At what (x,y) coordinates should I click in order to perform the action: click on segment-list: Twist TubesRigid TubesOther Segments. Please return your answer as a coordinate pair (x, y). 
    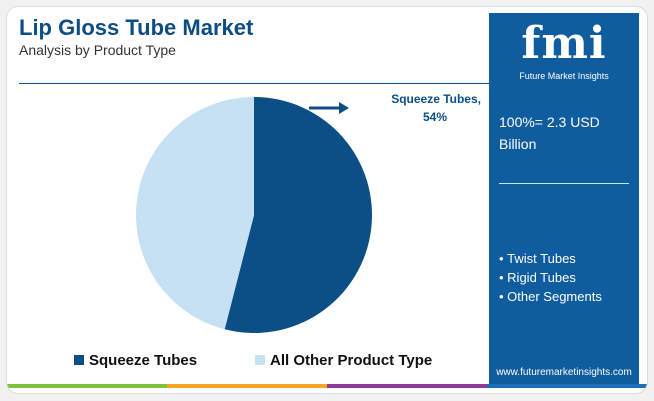
    Looking at the image, I should click on (550, 277).